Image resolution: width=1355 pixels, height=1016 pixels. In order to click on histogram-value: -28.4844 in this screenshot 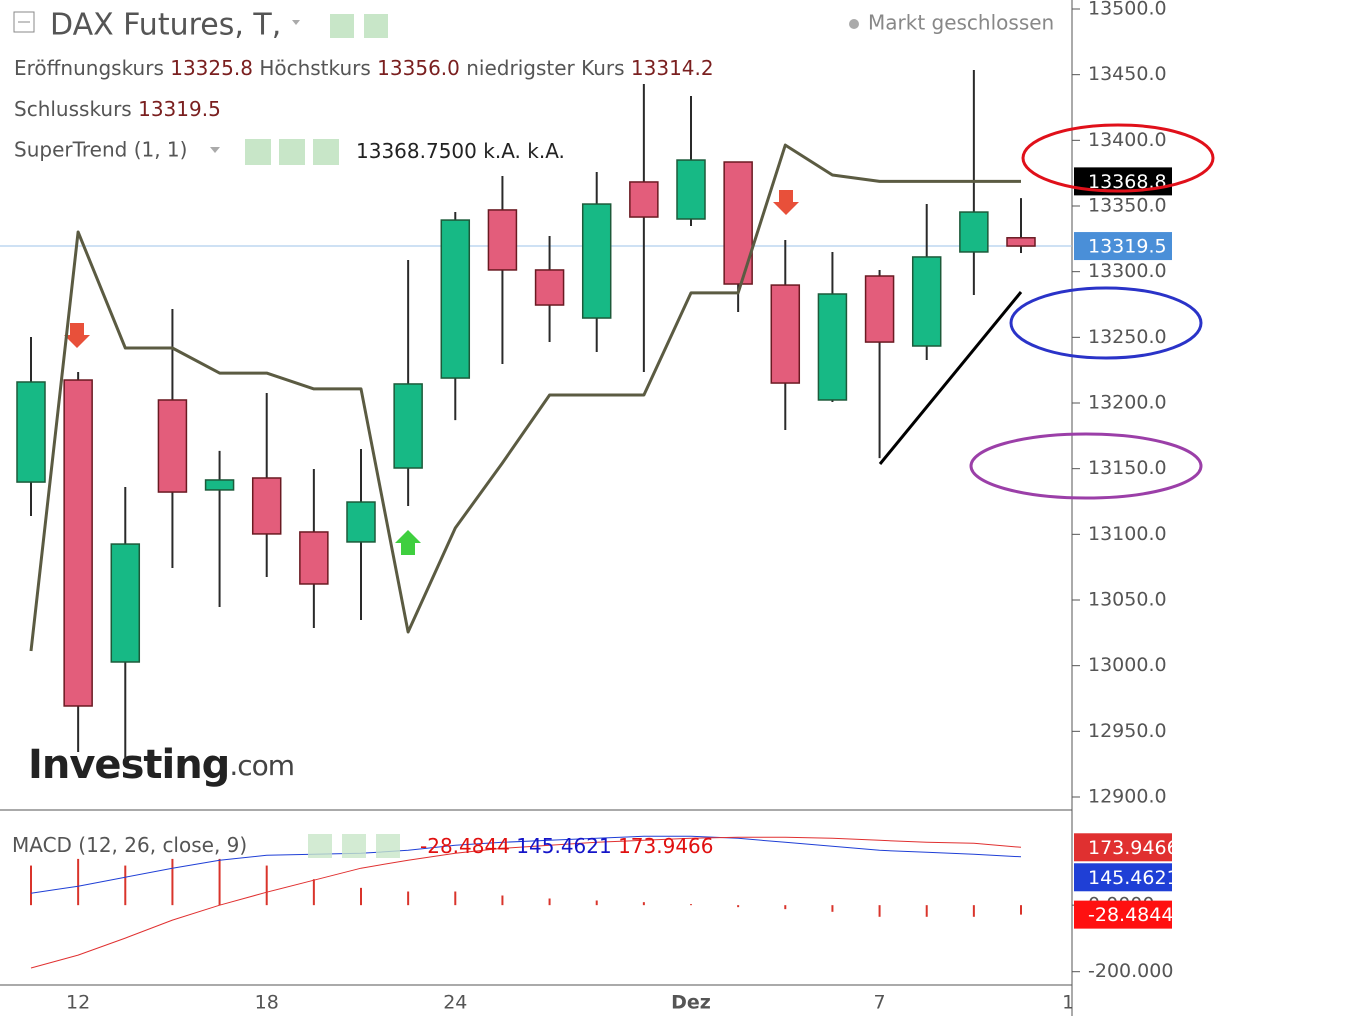, I will do `click(465, 846)`.